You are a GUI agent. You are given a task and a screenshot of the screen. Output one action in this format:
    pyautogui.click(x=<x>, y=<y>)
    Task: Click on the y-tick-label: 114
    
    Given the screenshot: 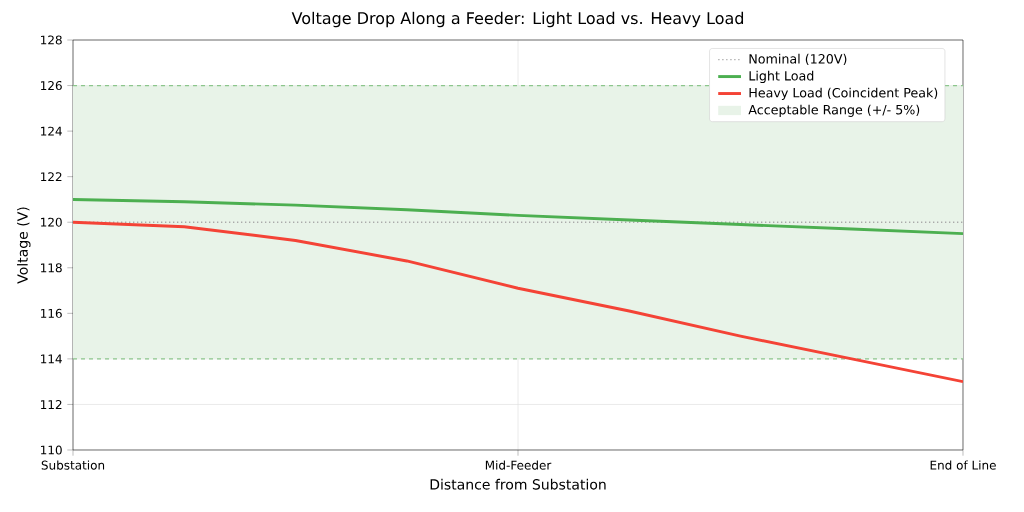 What is the action you would take?
    pyautogui.click(x=51, y=359)
    